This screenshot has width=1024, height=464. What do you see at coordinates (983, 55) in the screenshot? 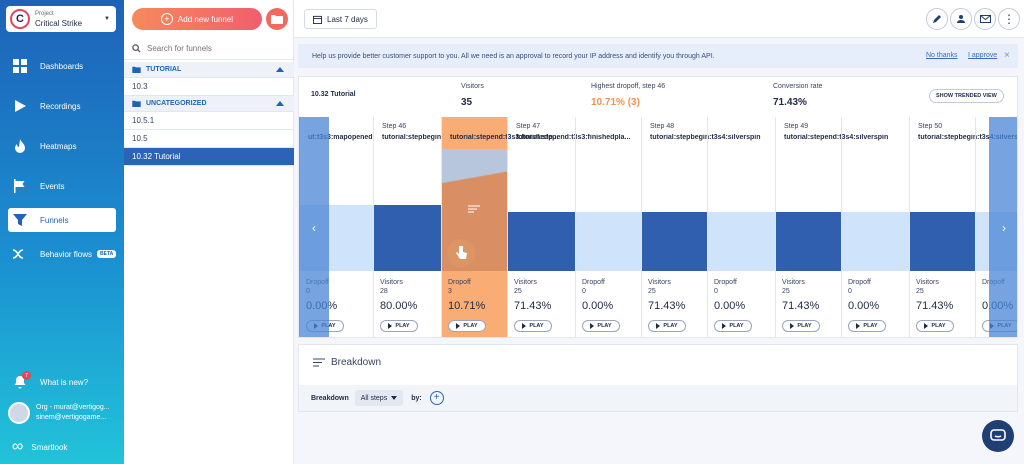
I see `approve-link: I approve` at bounding box center [983, 55].